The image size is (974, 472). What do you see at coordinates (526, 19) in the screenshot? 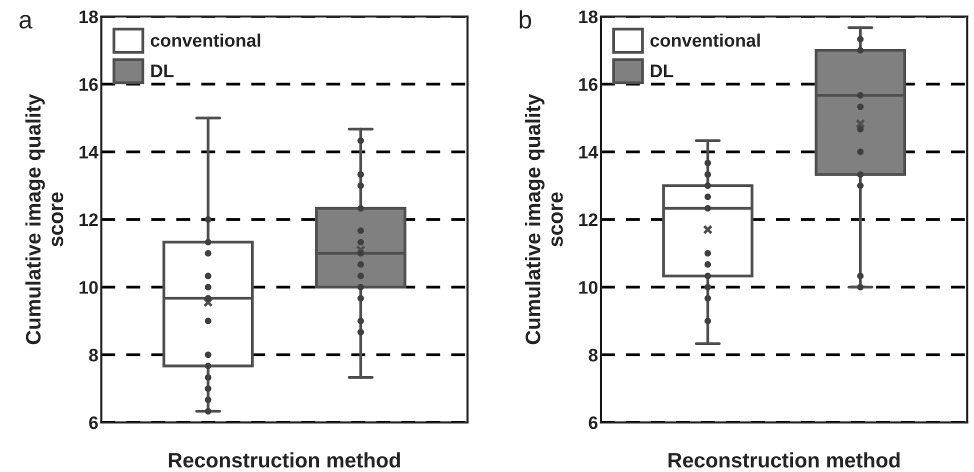
I see `chart-title: b` at bounding box center [526, 19].